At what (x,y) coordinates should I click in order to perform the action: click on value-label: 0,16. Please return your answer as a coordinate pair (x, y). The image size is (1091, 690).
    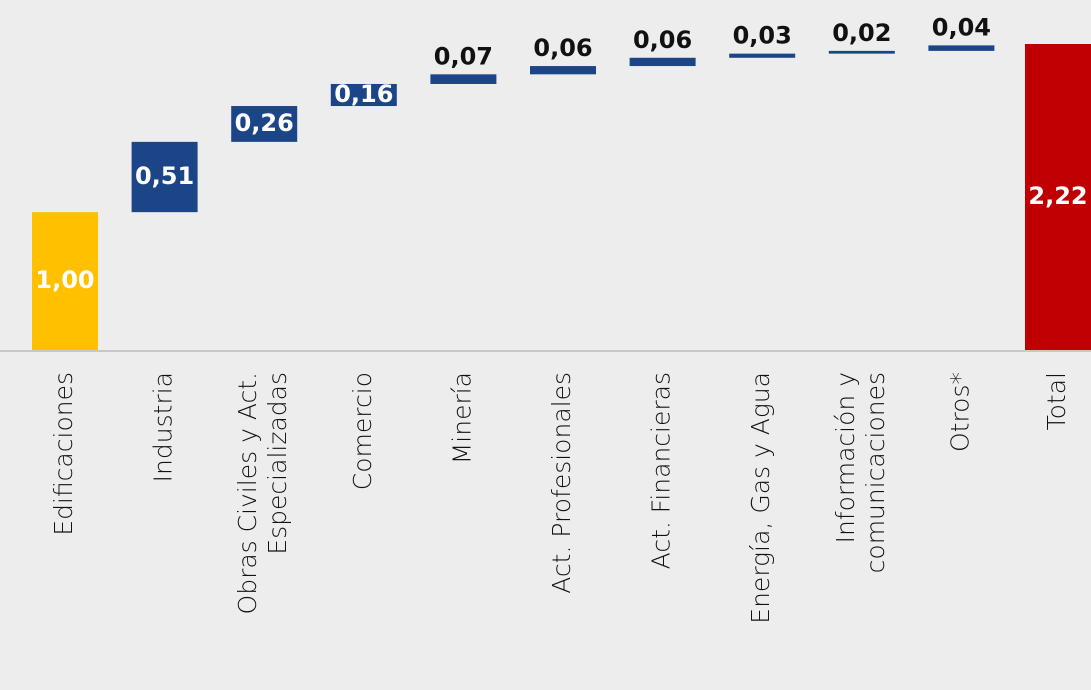
    Looking at the image, I should click on (363, 94).